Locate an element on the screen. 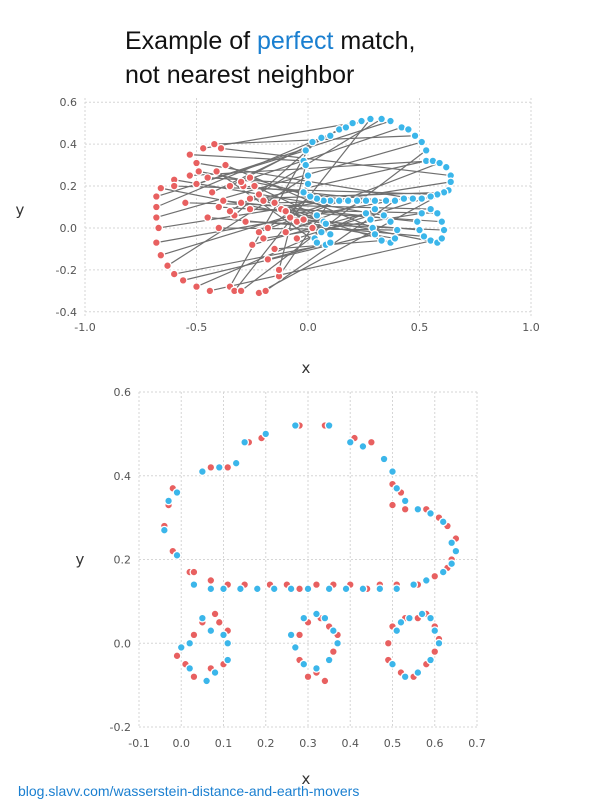 The height and width of the screenshot is (801, 590). x-tick-label: -1.0 is located at coordinates (84, 327).